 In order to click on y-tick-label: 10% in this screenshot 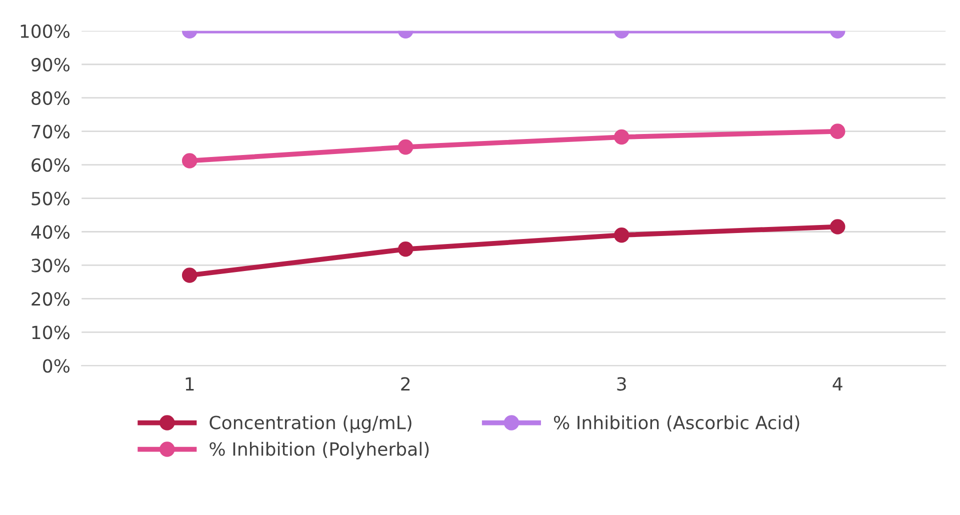, I will do `click(51, 333)`.